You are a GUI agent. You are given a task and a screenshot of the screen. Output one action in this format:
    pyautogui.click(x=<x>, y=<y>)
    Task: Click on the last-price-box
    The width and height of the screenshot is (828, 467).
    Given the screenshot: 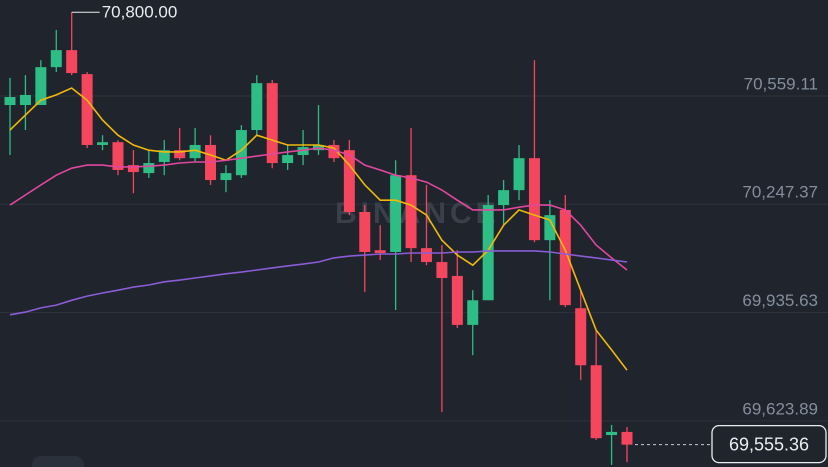 What is the action you would take?
    pyautogui.click(x=769, y=444)
    